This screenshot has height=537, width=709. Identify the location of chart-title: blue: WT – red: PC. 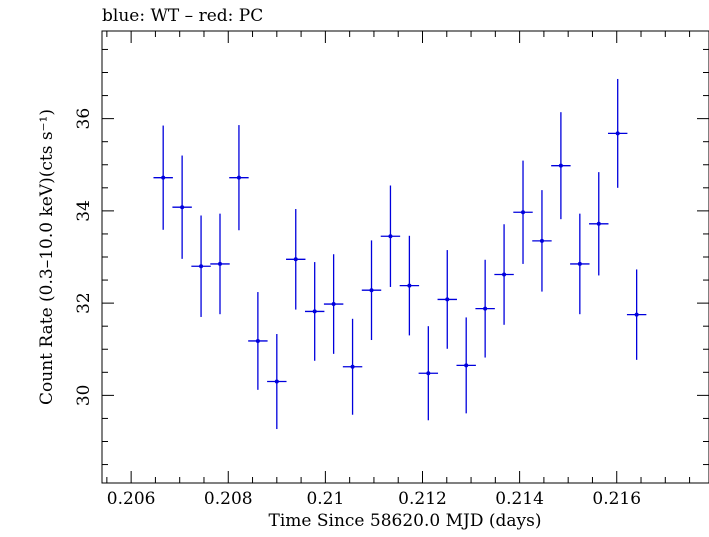
(182, 16).